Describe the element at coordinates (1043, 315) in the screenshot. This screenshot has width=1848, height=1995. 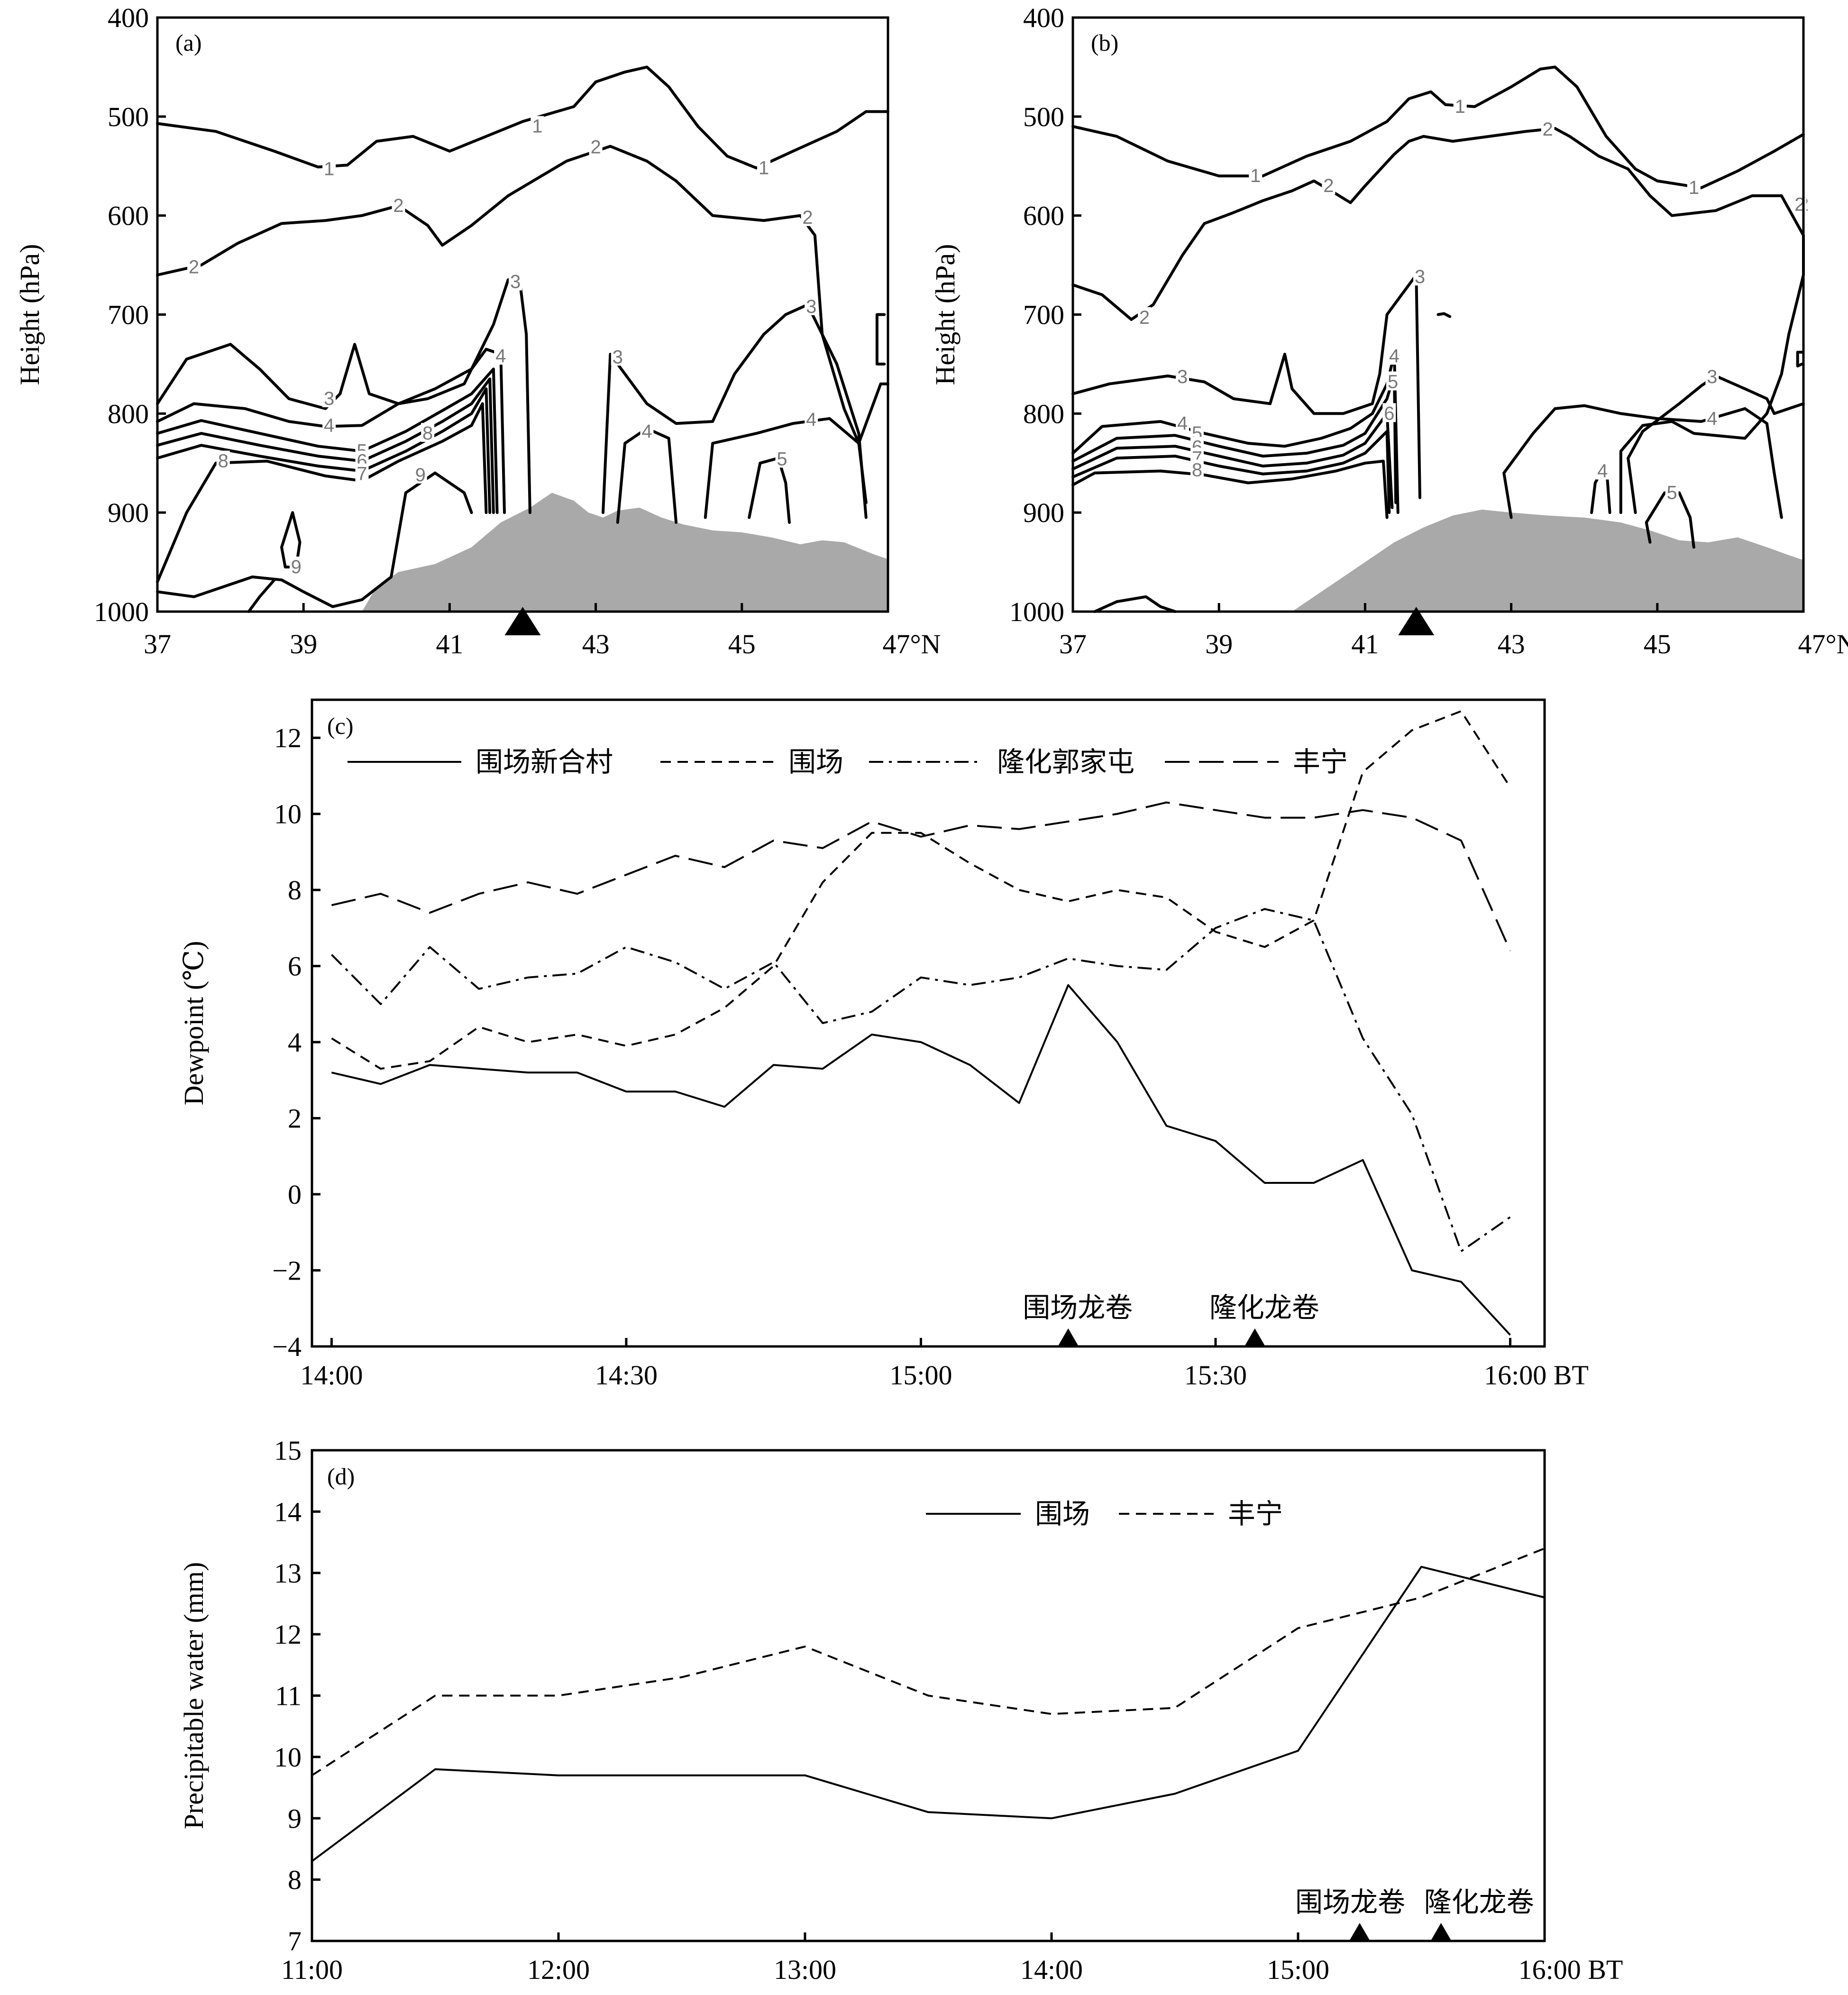
I see `y-tick-label: 700` at that location.